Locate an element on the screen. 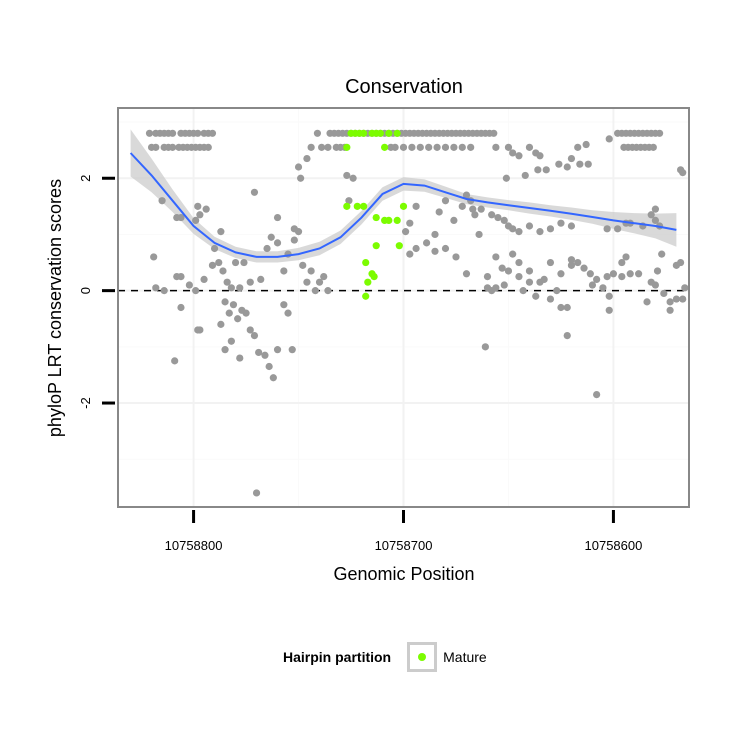 Image resolution: width=750 pixels, height=750 pixels. legend: Hairpin partition Mature is located at coordinates (385, 657).